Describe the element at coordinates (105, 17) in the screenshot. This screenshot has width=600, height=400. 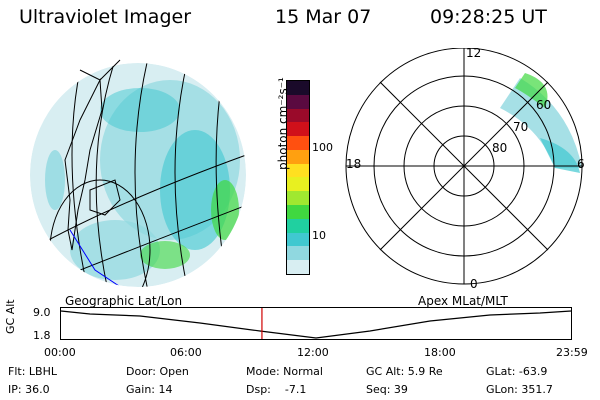
I see `instrument-title: Ultraviolet Imager` at that location.